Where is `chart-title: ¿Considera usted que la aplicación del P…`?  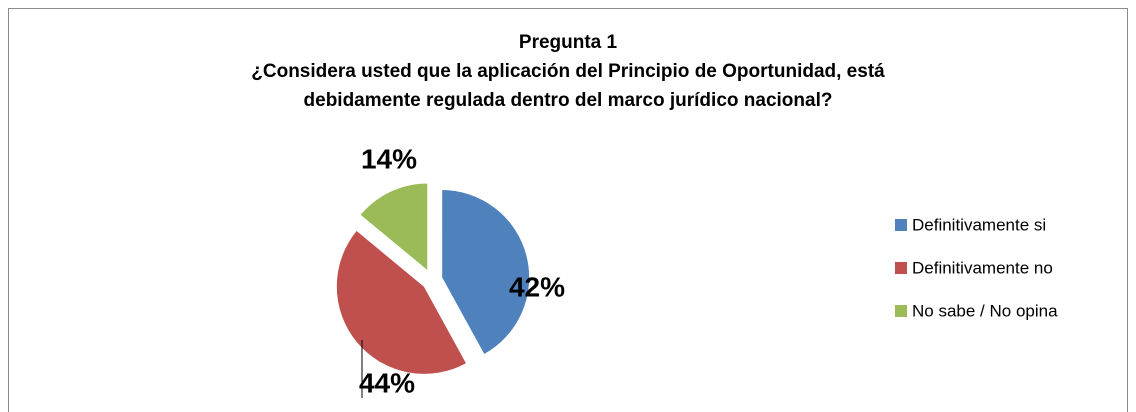
chart-title: ¿Considera usted que la aplicación del P… is located at coordinates (568, 71).